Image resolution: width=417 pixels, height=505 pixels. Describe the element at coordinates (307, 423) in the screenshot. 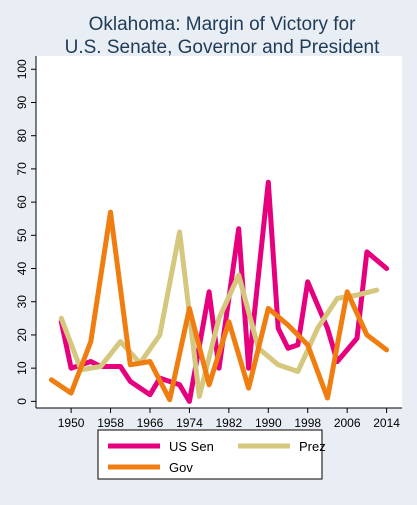

I see `x-tick-label: 1998` at that location.